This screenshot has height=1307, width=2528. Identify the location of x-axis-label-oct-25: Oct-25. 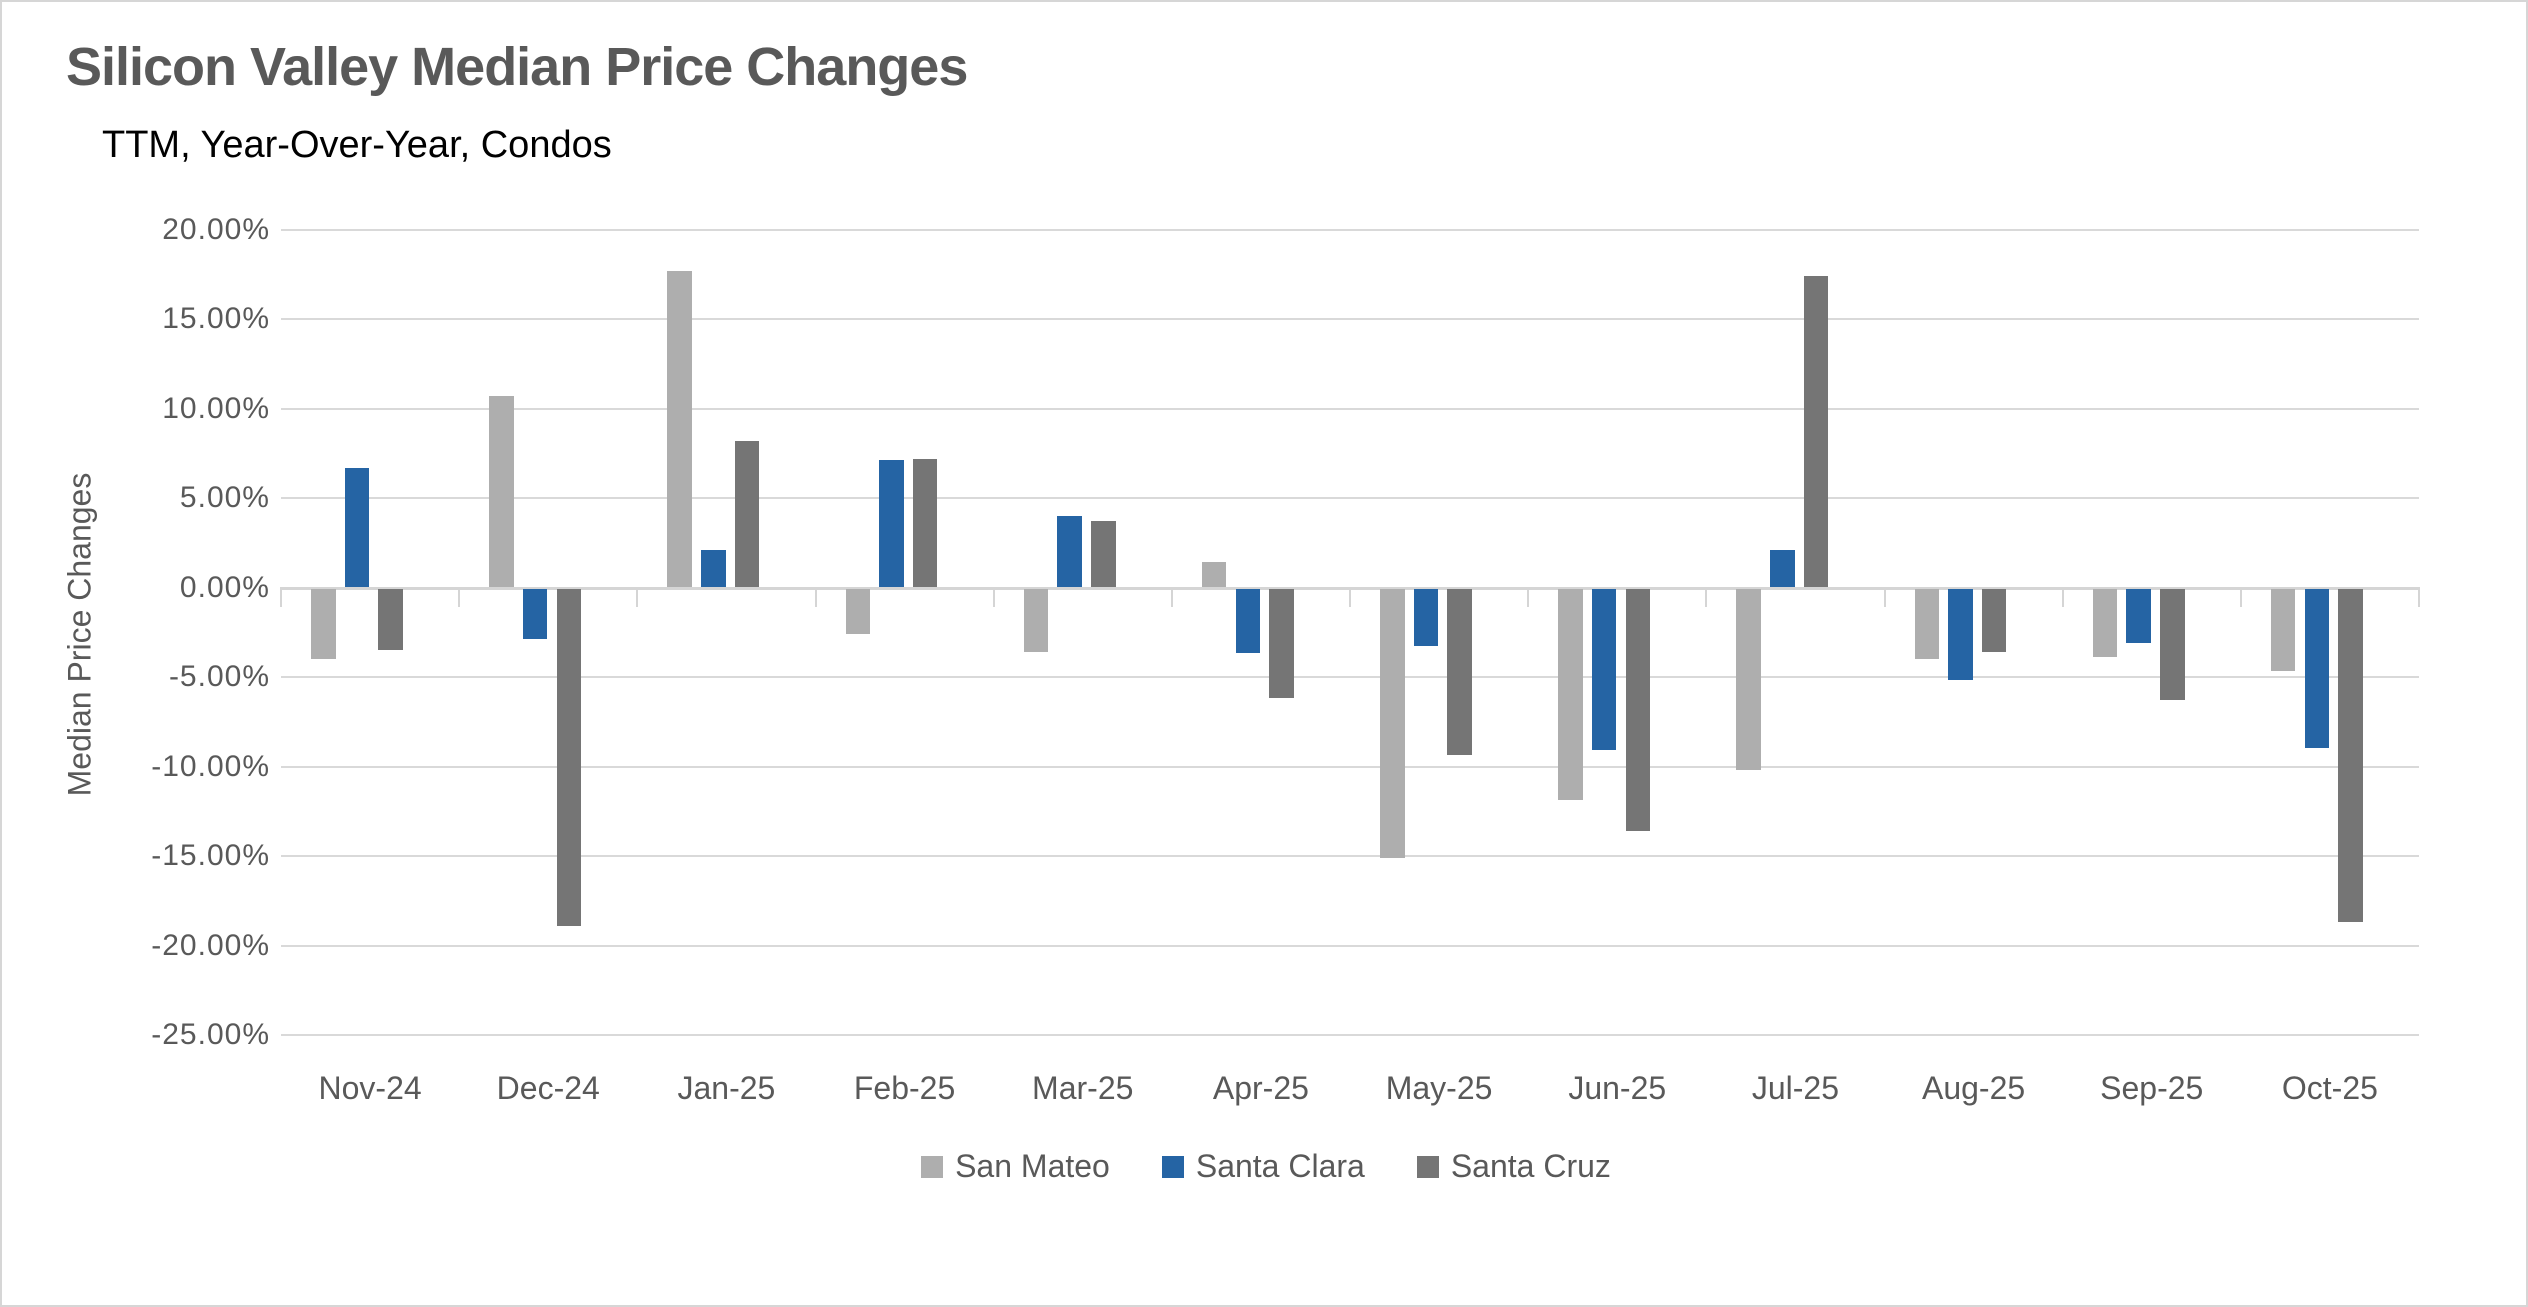
(2329, 1088).